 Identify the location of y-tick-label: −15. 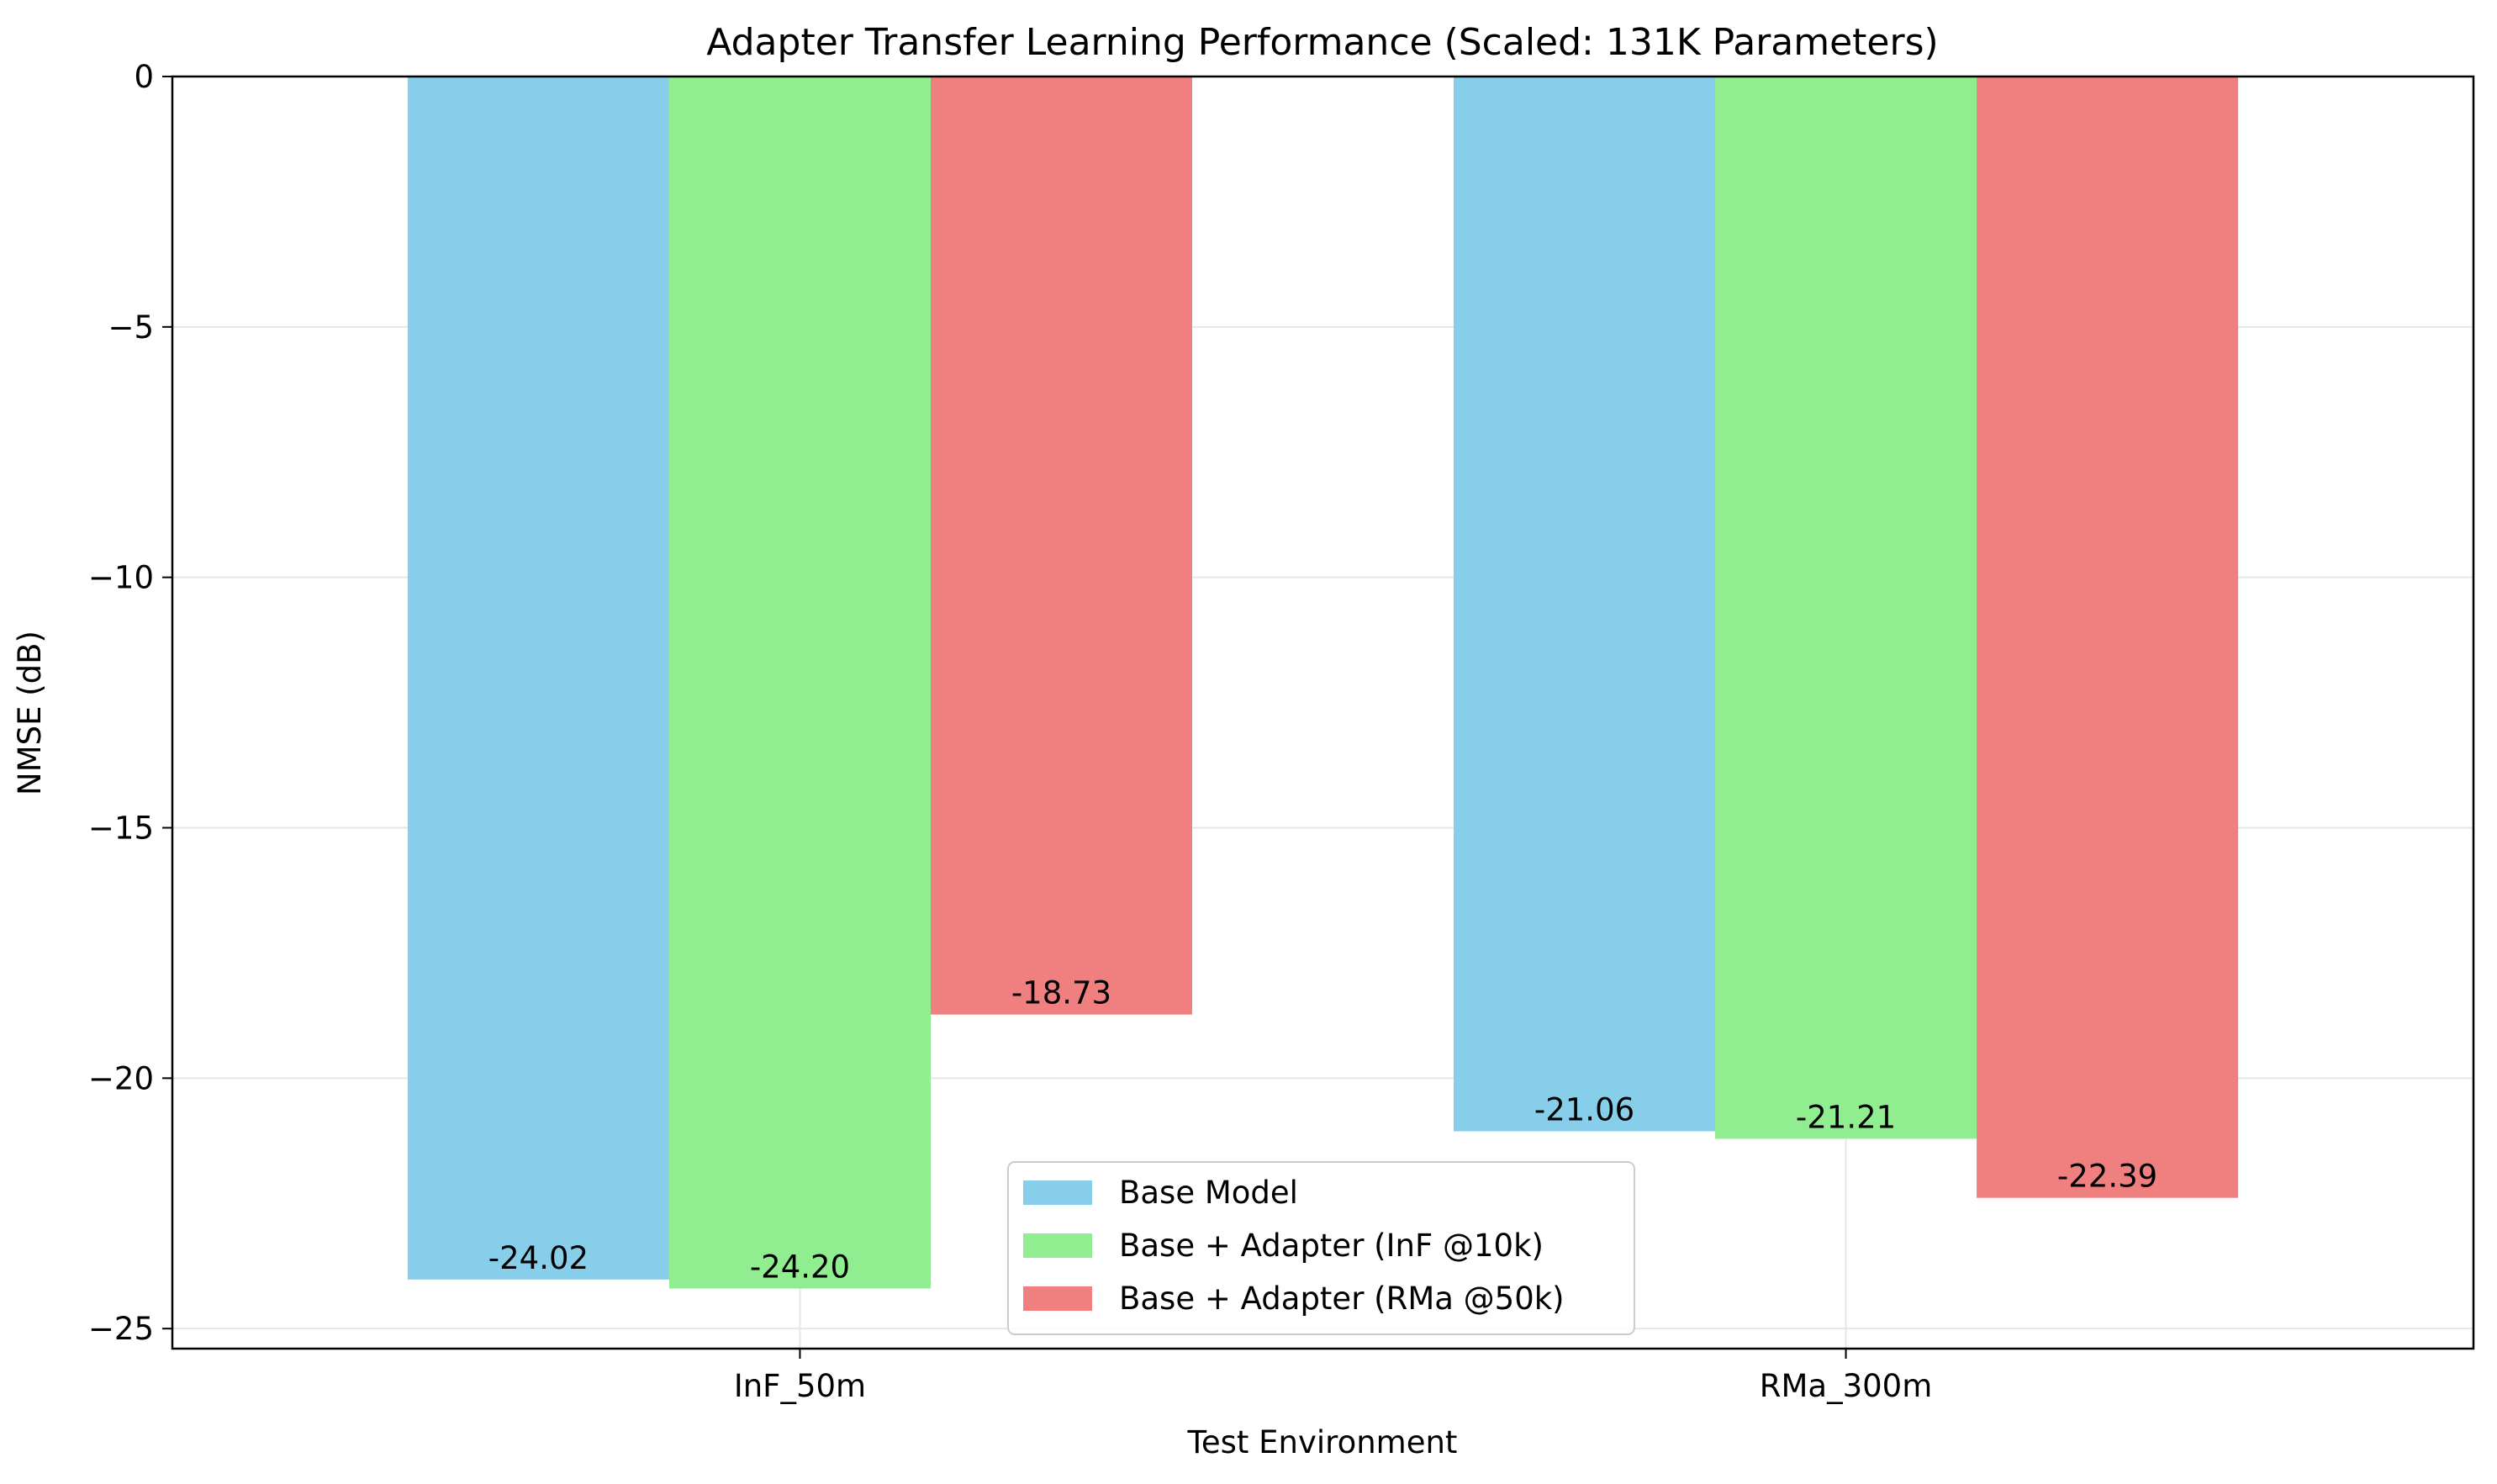
(121, 829).